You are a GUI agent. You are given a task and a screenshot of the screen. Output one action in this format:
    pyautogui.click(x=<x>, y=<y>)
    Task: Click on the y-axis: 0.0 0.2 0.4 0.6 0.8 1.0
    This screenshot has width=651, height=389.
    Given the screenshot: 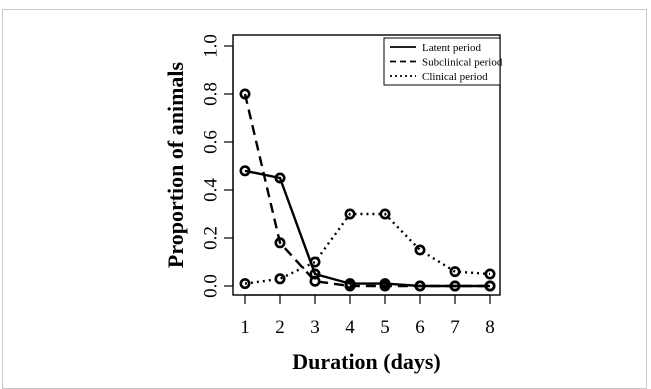 What is the action you would take?
    pyautogui.click(x=217, y=166)
    